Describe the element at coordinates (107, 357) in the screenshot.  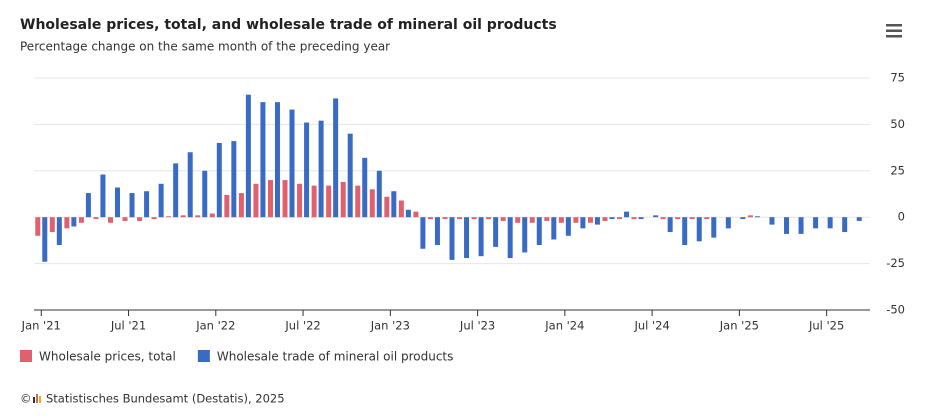
I see `legend-label: Wholesale prices, total` at that location.